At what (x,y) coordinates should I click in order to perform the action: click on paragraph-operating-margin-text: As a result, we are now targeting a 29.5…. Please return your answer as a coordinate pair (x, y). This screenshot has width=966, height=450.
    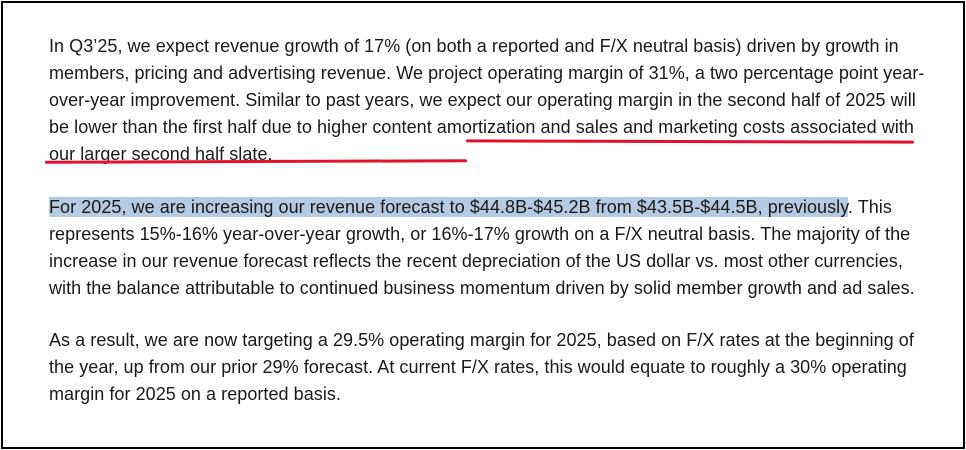
    Looking at the image, I should click on (481, 367).